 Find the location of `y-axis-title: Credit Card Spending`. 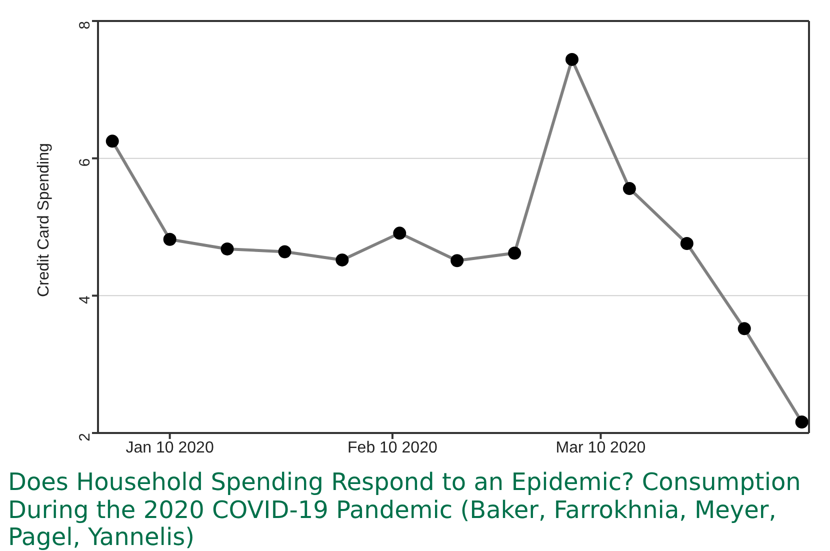

y-axis-title: Credit Card Spending is located at coordinates (44, 220).